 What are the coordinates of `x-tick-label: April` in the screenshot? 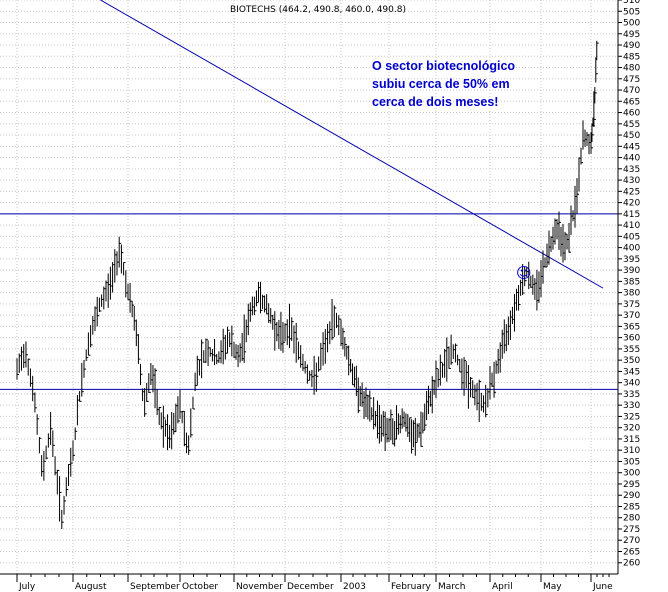 It's located at (502, 587).